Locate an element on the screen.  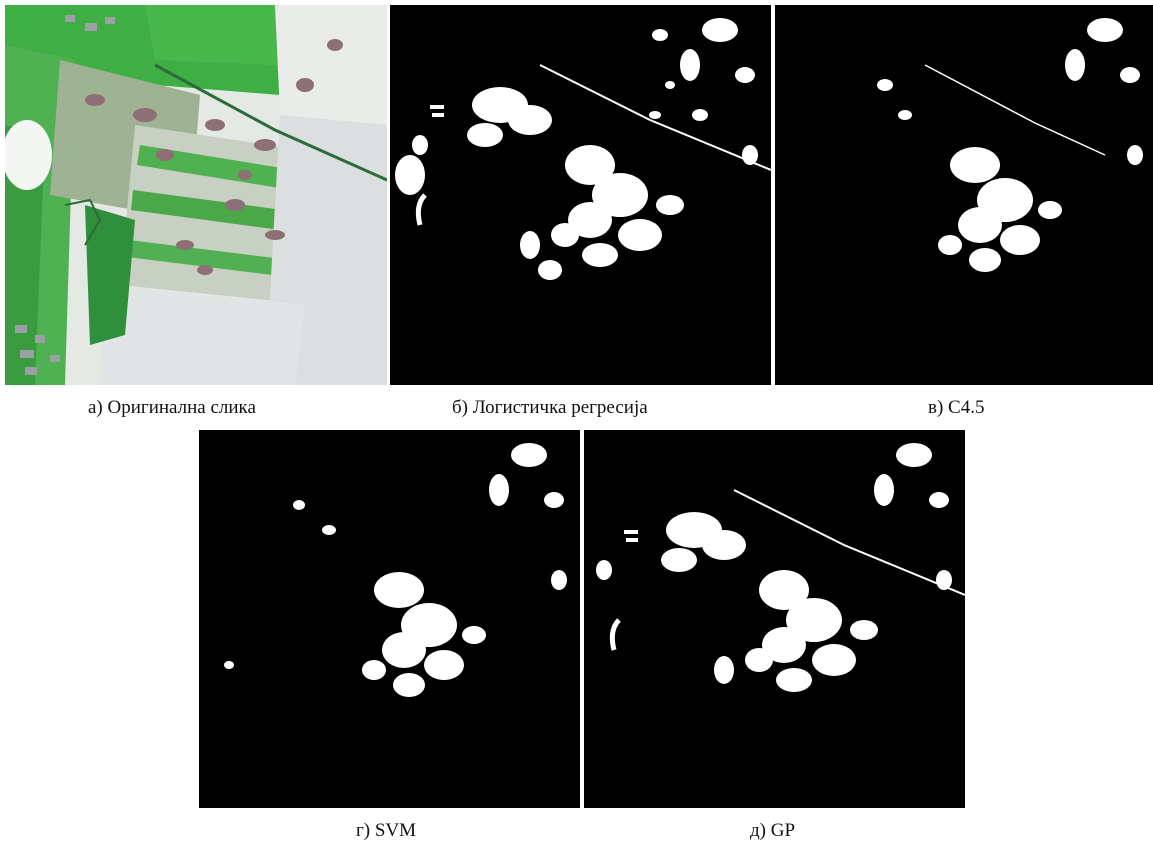
svm-mask is located at coordinates (389, 619).